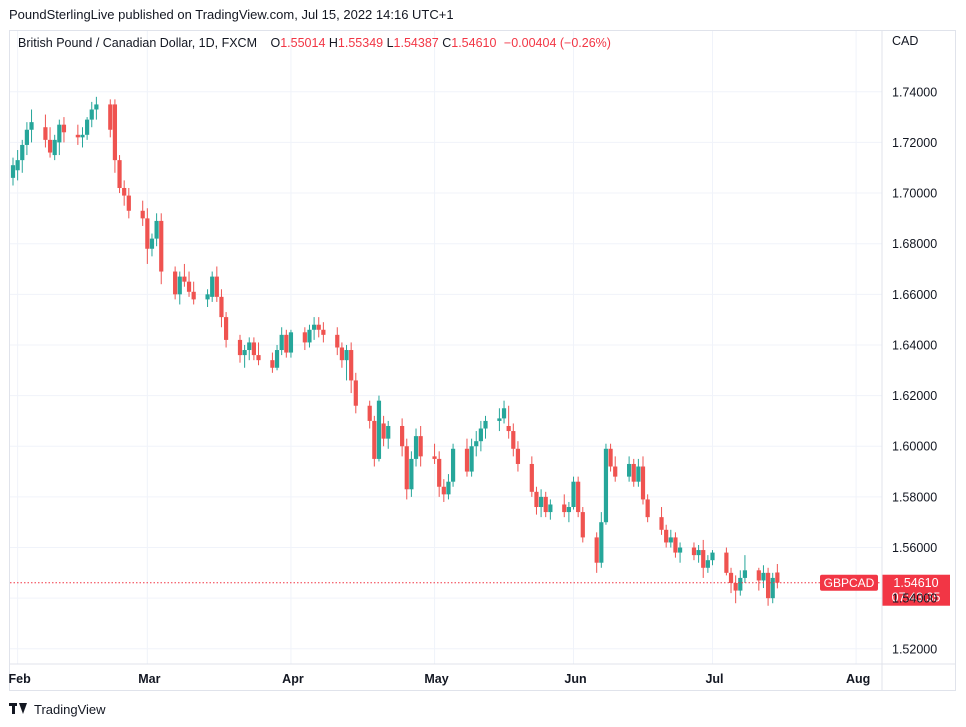 The width and height of the screenshot is (966, 727). Describe the element at coordinates (70, 709) in the screenshot. I see `brand-name: TradingView` at that location.